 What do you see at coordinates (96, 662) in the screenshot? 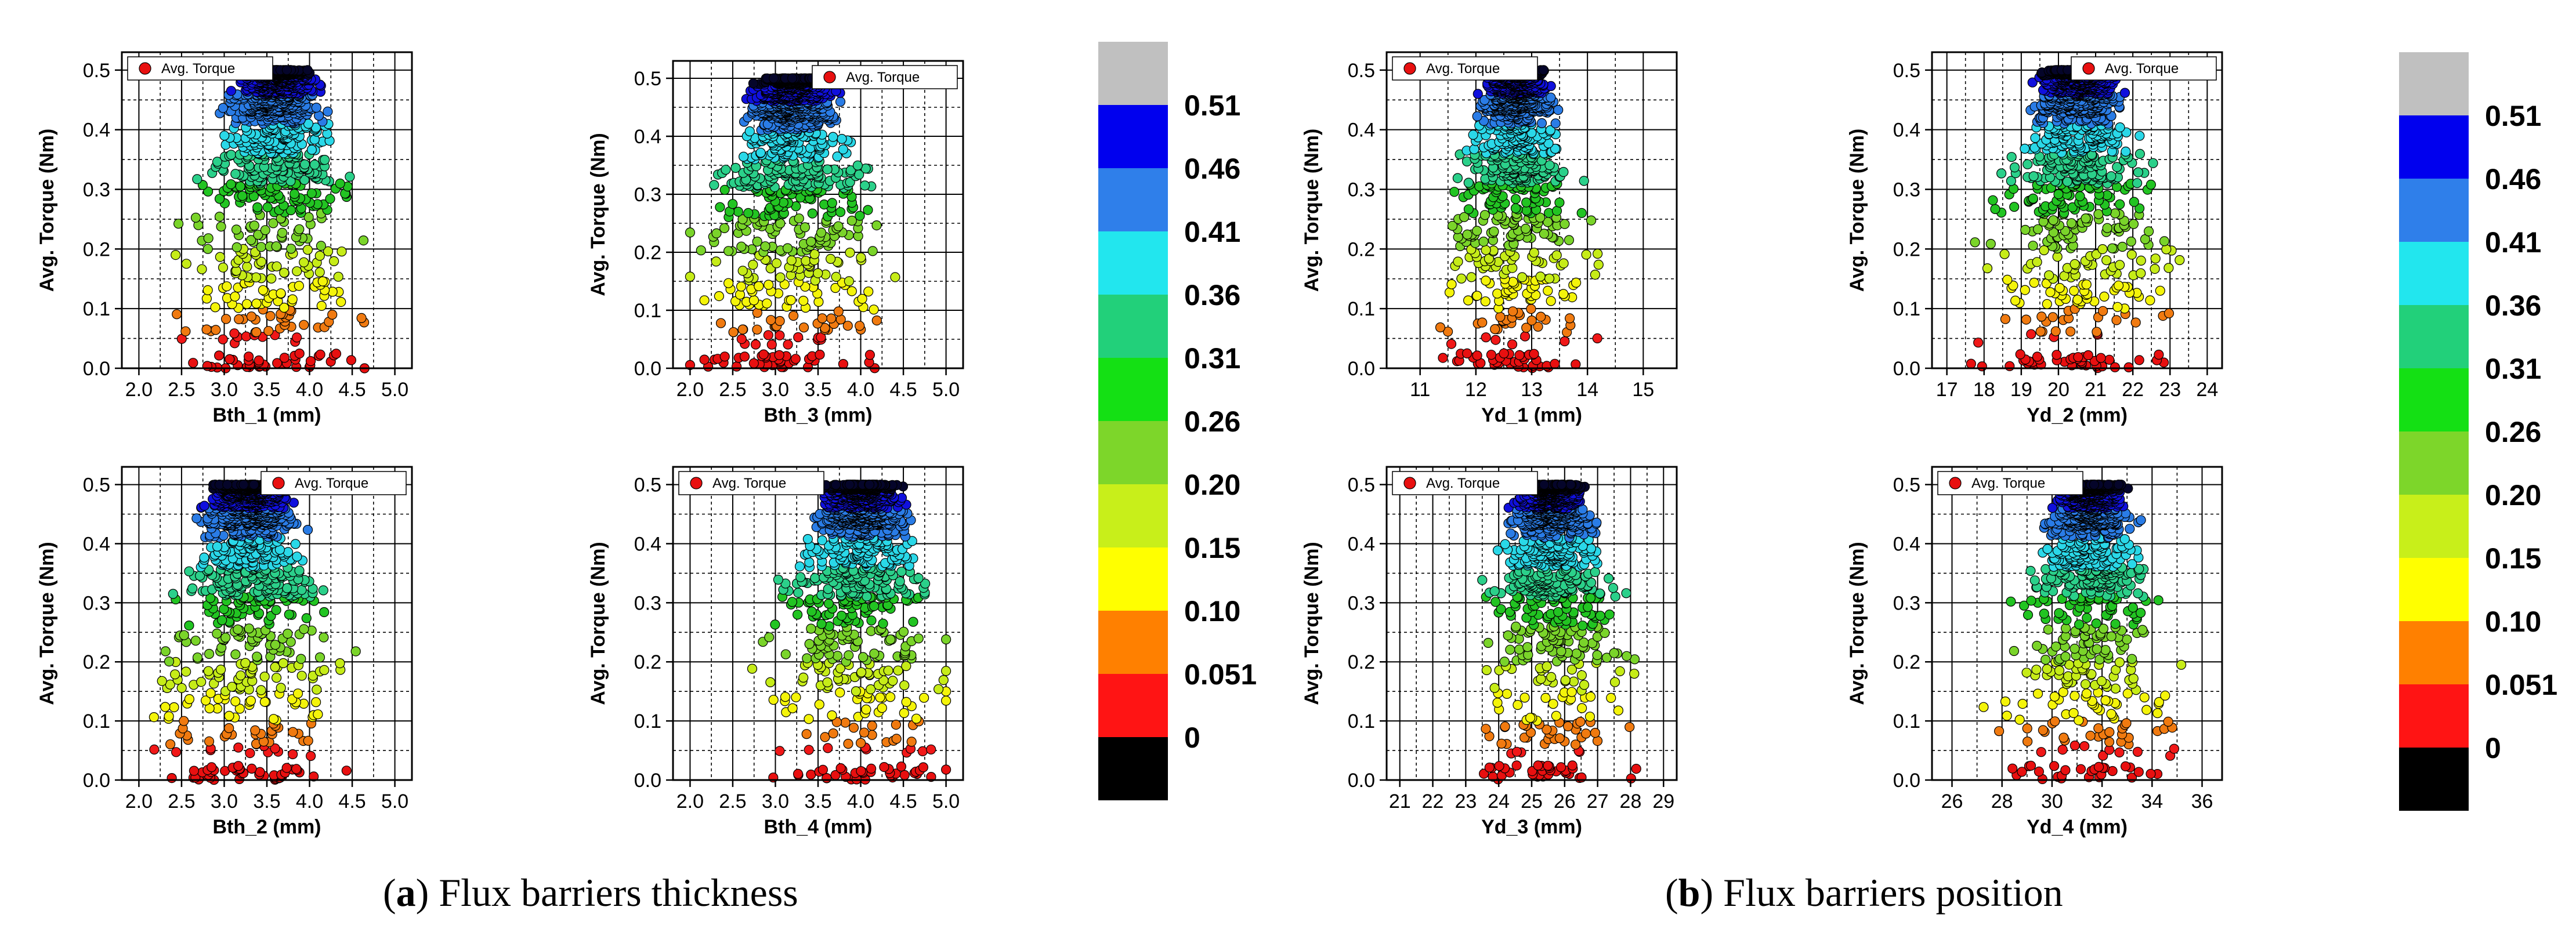
I see `y-tick-label: 0.2` at bounding box center [96, 662].